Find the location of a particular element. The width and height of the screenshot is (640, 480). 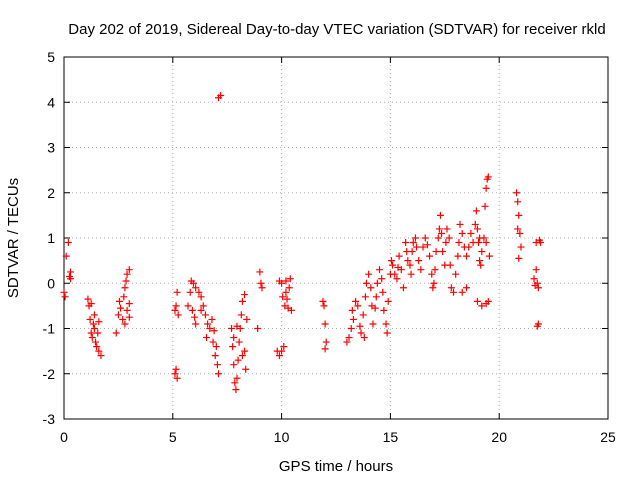

y-axis-label: SDTVAR / TECUs is located at coordinates (13, 238).